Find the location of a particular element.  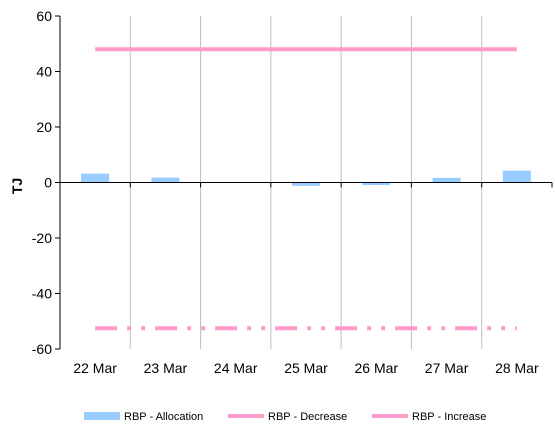

x-tick-label: 23 Mar is located at coordinates (166, 368).